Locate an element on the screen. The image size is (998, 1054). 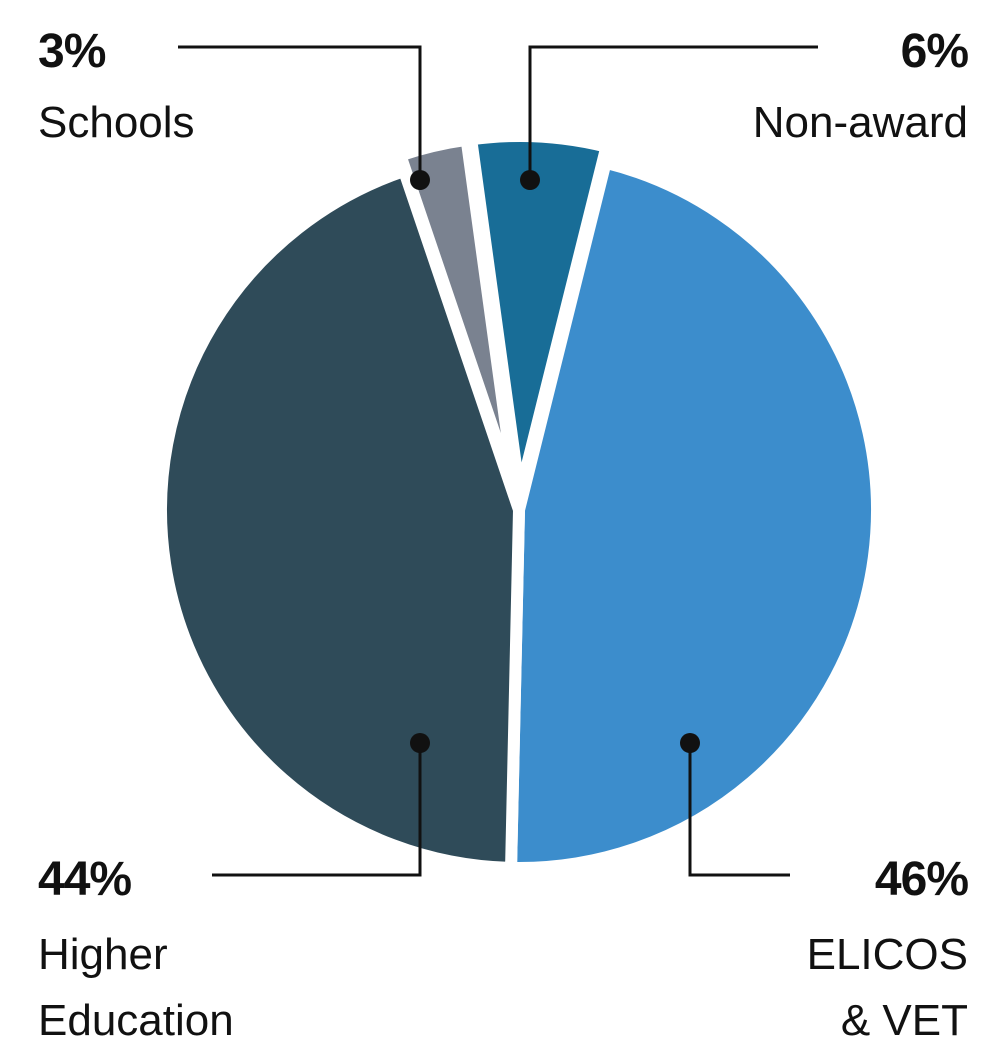
elicos-vet-name-label: ELICOS & VET is located at coordinates (887, 988).